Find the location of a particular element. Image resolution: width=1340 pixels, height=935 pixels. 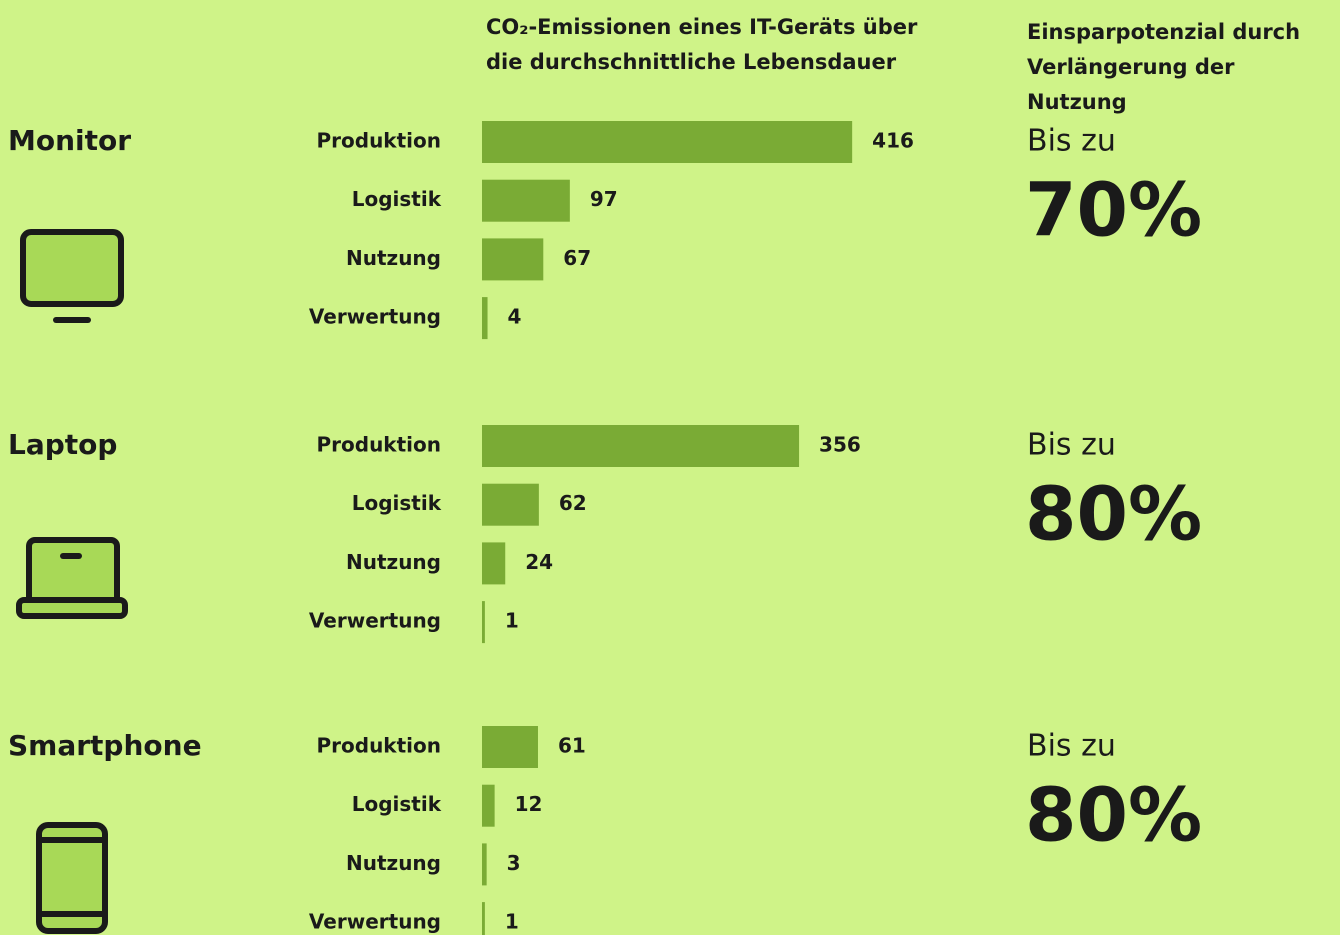

value-label: 356 is located at coordinates (840, 445).